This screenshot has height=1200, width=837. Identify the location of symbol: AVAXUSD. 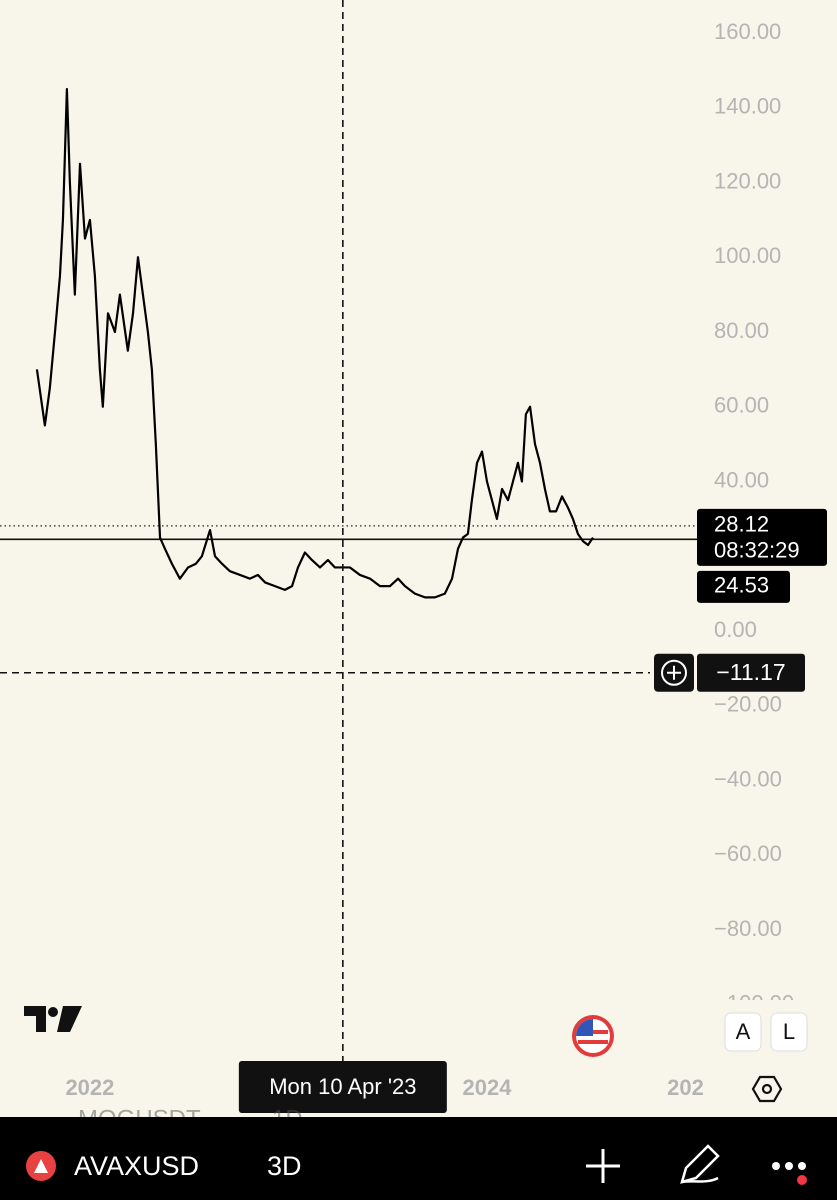
(136, 1166).